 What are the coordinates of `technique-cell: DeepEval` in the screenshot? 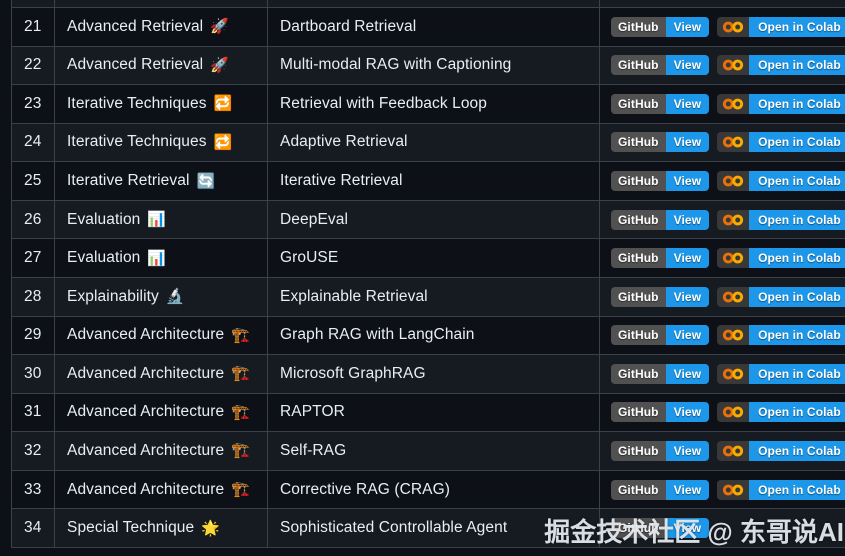 It's located at (434, 219).